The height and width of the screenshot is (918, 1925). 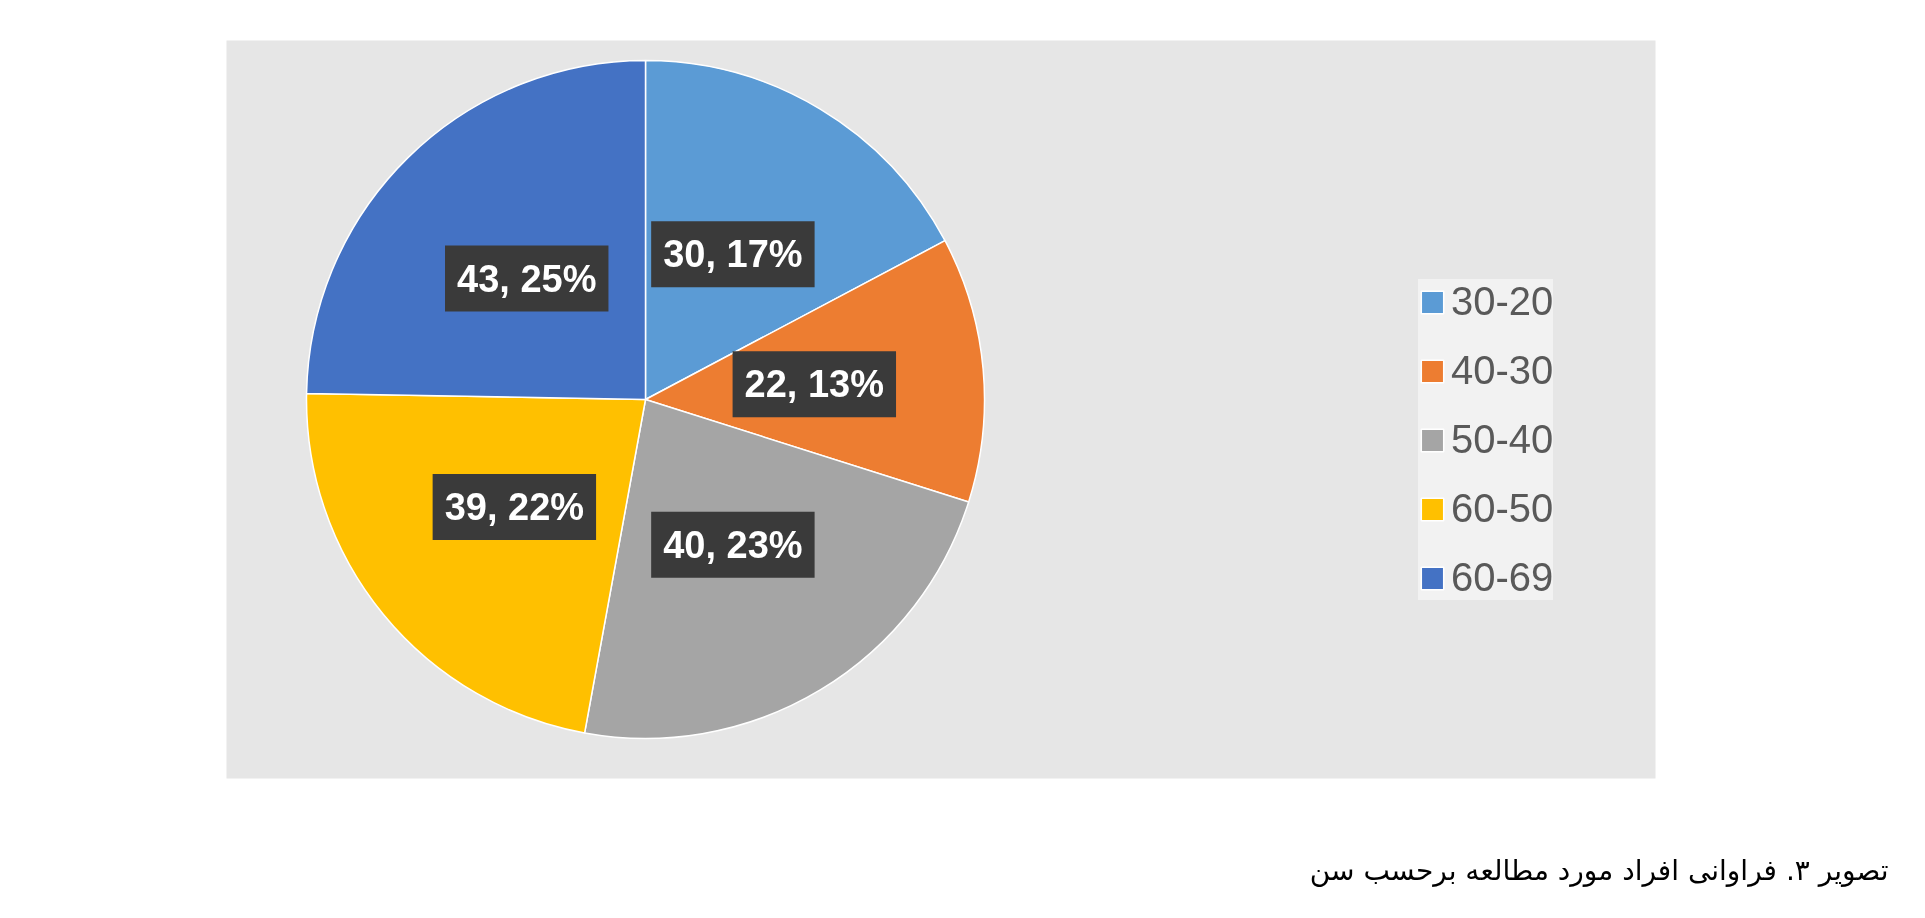 What do you see at coordinates (1502, 370) in the screenshot?
I see `legend-label: 40-30` at bounding box center [1502, 370].